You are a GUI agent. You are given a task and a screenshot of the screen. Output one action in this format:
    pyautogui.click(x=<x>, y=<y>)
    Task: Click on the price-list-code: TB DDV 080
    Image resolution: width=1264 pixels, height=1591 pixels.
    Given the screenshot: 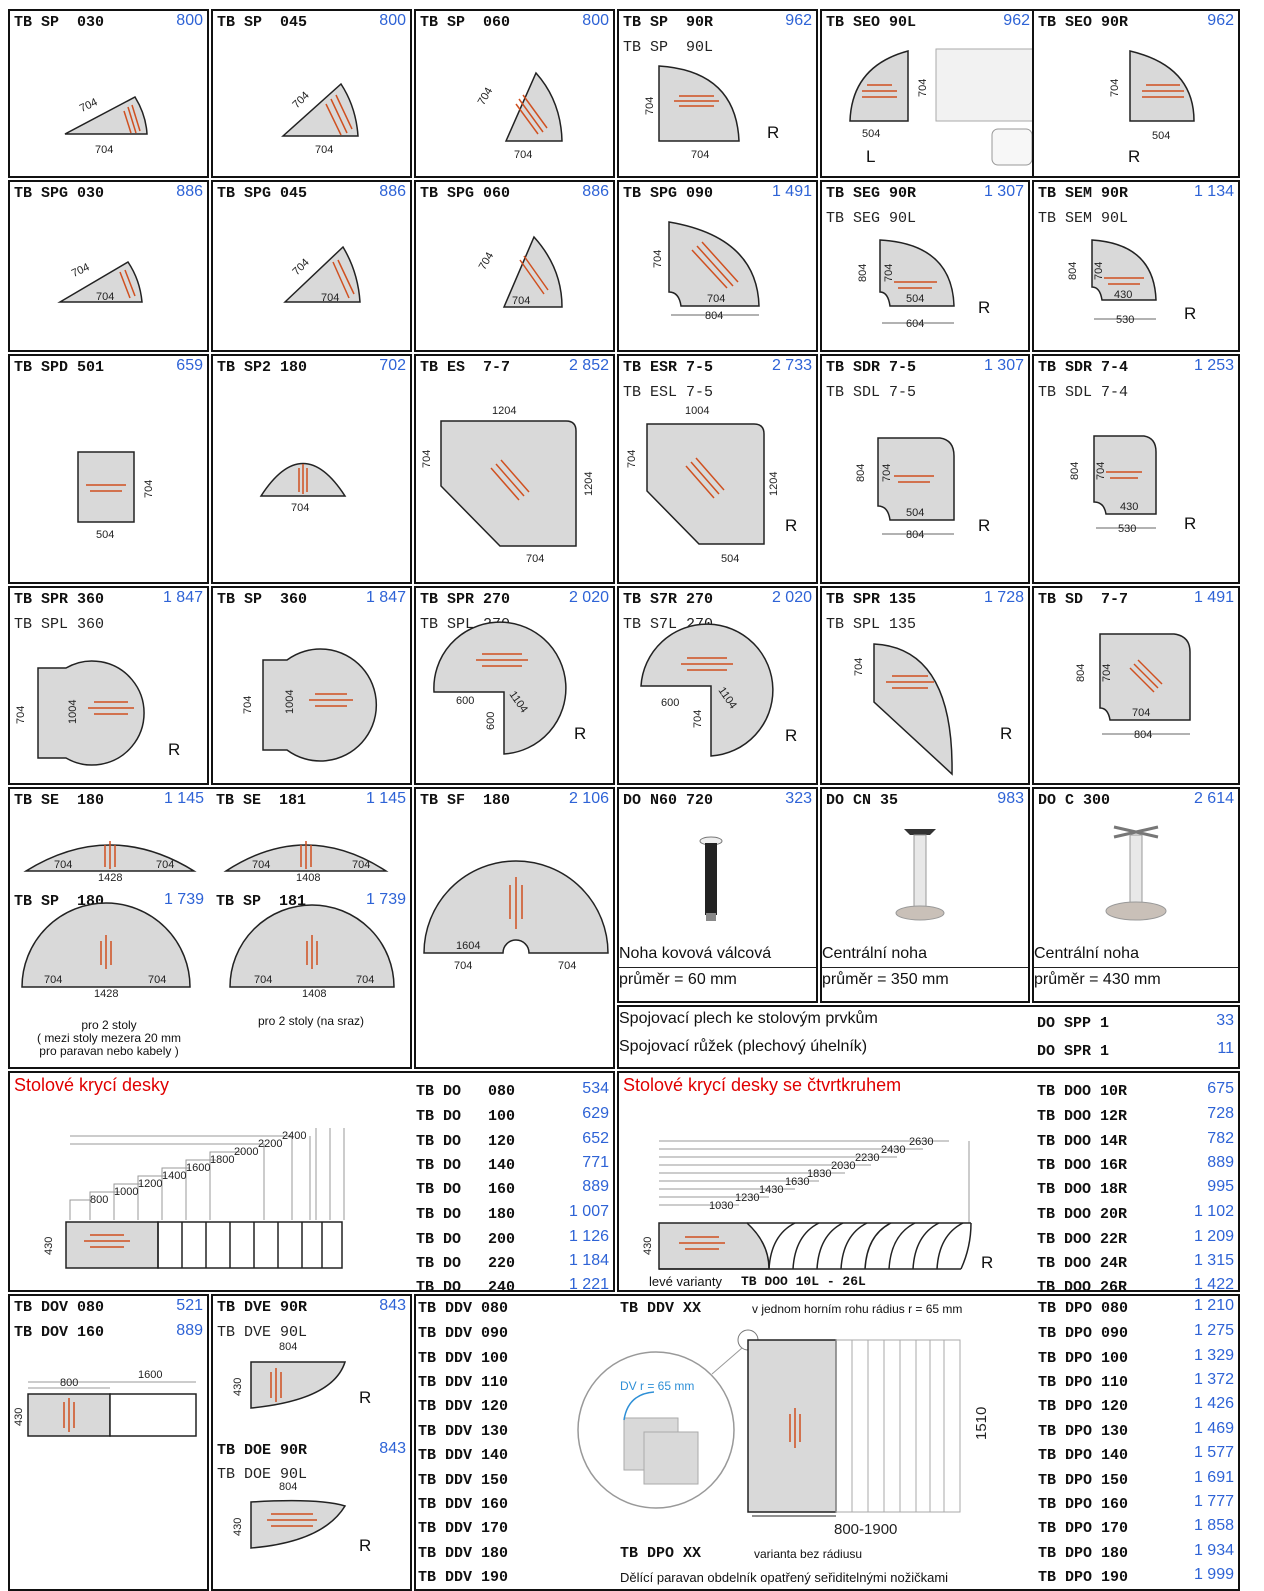 What is the action you would take?
    pyautogui.click(x=463, y=1308)
    